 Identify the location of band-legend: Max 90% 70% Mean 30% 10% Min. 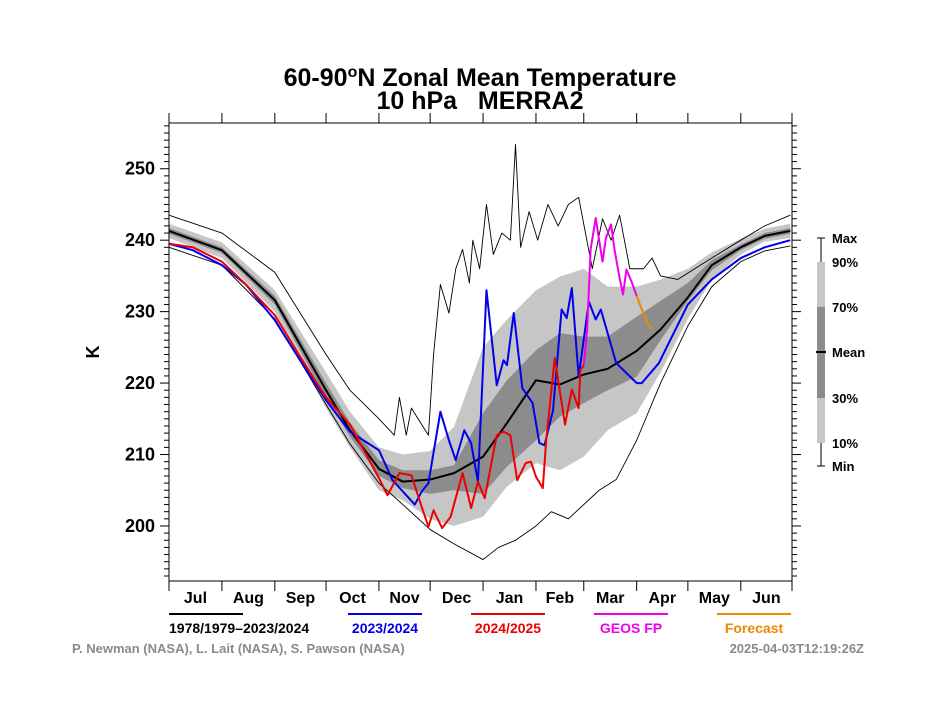
(840, 352).